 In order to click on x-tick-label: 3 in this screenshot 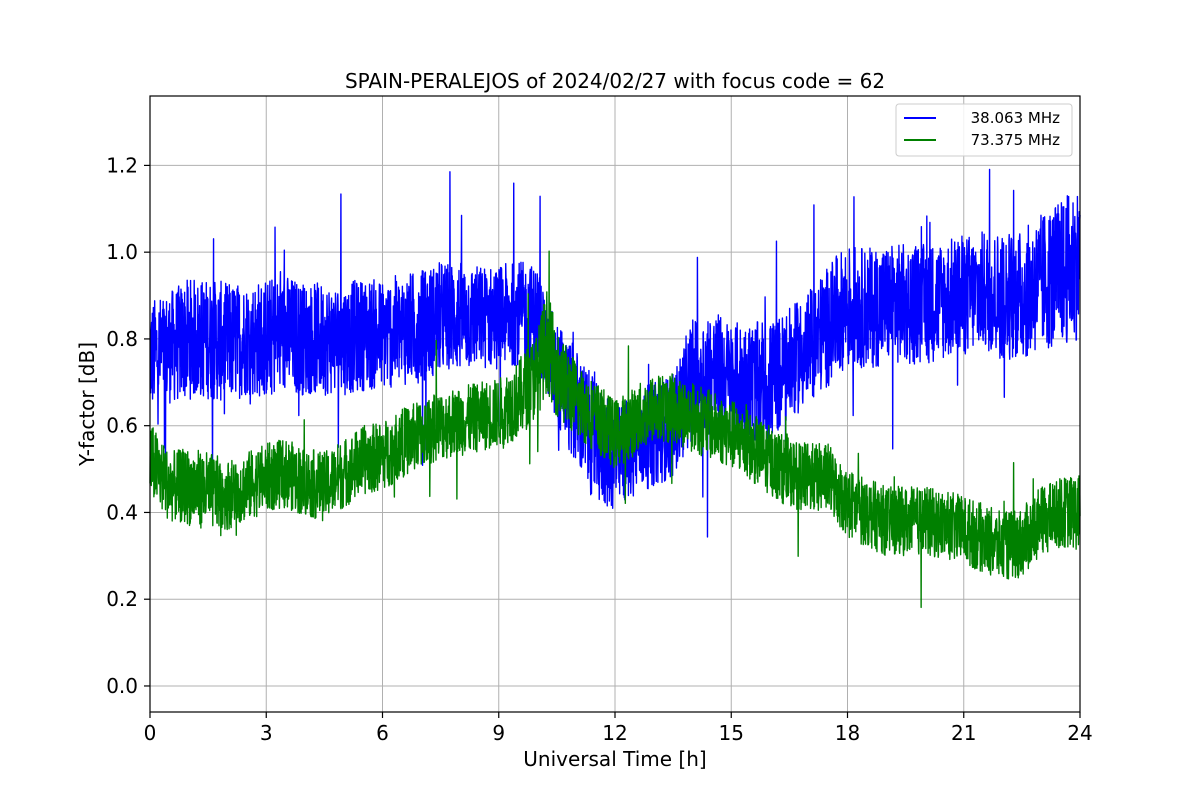, I will do `click(266, 733)`.